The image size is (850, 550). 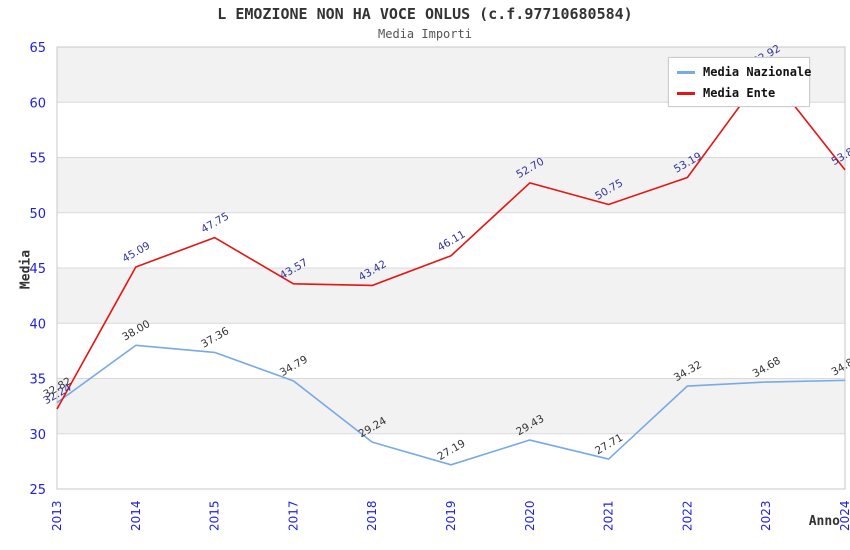 I want to click on x-tick-label: 2019, so click(x=451, y=515).